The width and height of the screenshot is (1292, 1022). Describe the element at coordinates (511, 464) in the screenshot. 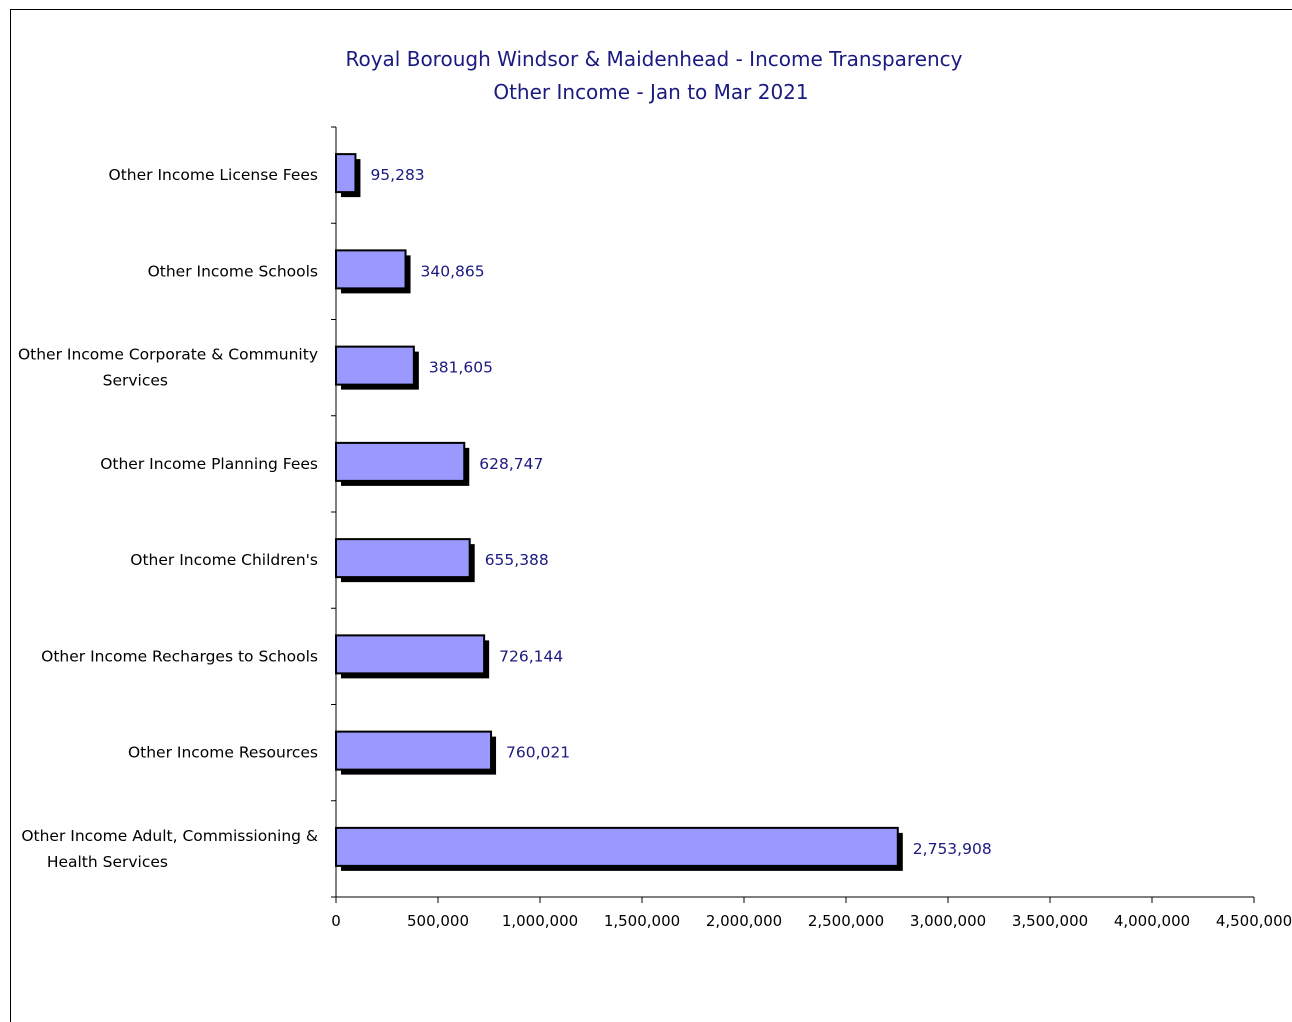

I see `data-label-3: 628,747` at that location.